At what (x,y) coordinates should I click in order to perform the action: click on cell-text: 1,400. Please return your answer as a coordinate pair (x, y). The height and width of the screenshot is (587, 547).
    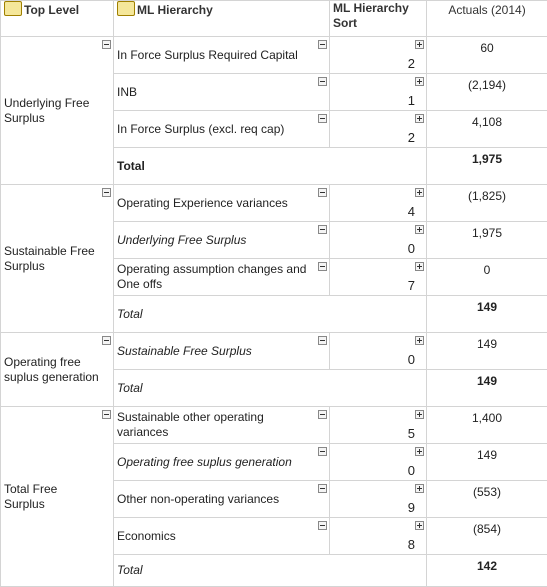
    Looking at the image, I should click on (487, 418).